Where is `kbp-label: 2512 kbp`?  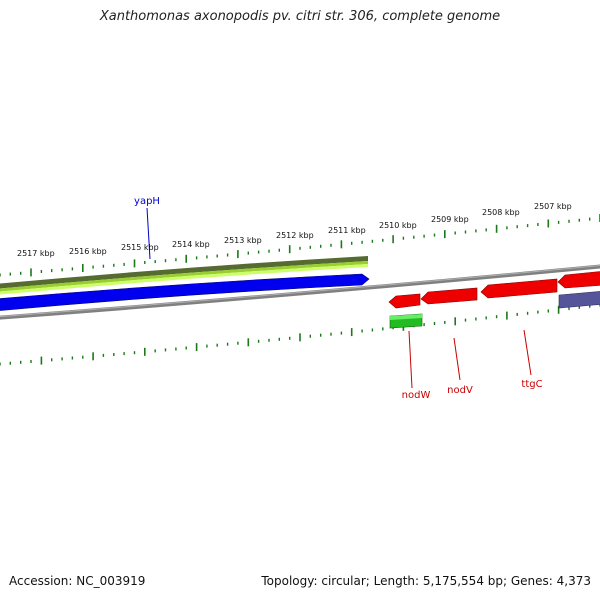
kbp-label: 2512 kbp is located at coordinates (295, 235).